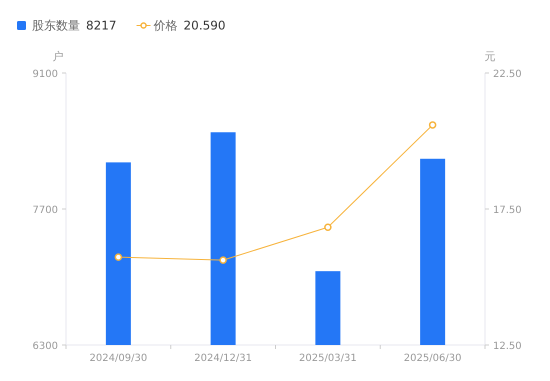 The height and width of the screenshot is (381, 550). What do you see at coordinates (507, 210) in the screenshot?
I see `y2-tick-label: 17.50` at bounding box center [507, 210].